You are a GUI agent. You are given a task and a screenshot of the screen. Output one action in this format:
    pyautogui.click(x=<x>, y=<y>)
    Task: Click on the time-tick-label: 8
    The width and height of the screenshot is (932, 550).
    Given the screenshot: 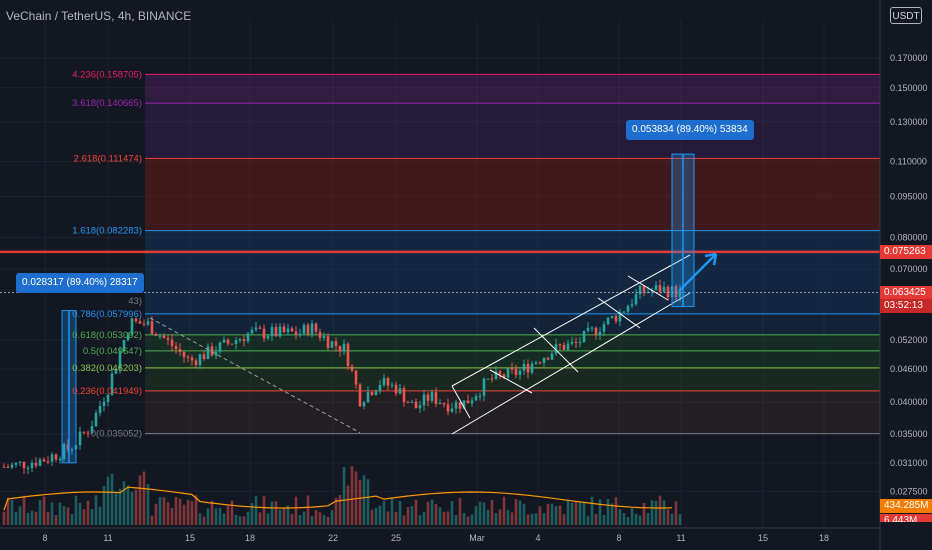 What is the action you would take?
    pyautogui.click(x=44, y=538)
    